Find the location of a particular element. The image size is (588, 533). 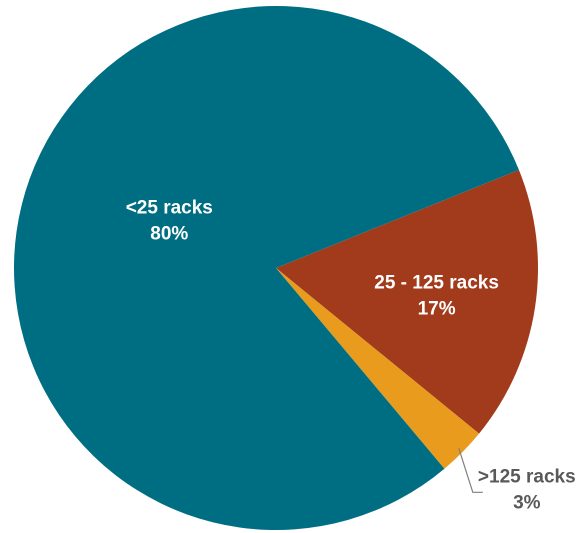

slice-value-125-racks: 3% is located at coordinates (527, 502).